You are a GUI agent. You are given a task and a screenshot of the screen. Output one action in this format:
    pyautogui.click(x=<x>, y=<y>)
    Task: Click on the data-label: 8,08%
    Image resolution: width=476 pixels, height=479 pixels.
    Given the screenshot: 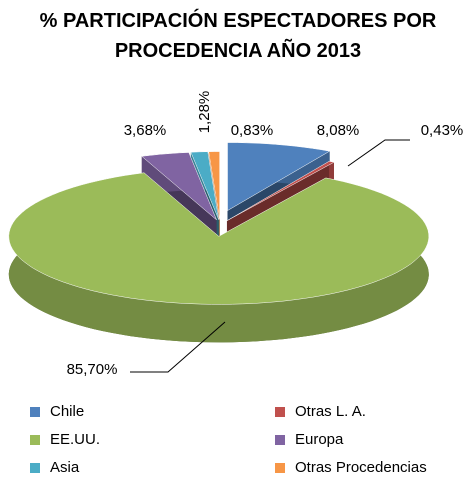 What is the action you would take?
    pyautogui.click(x=338, y=130)
    